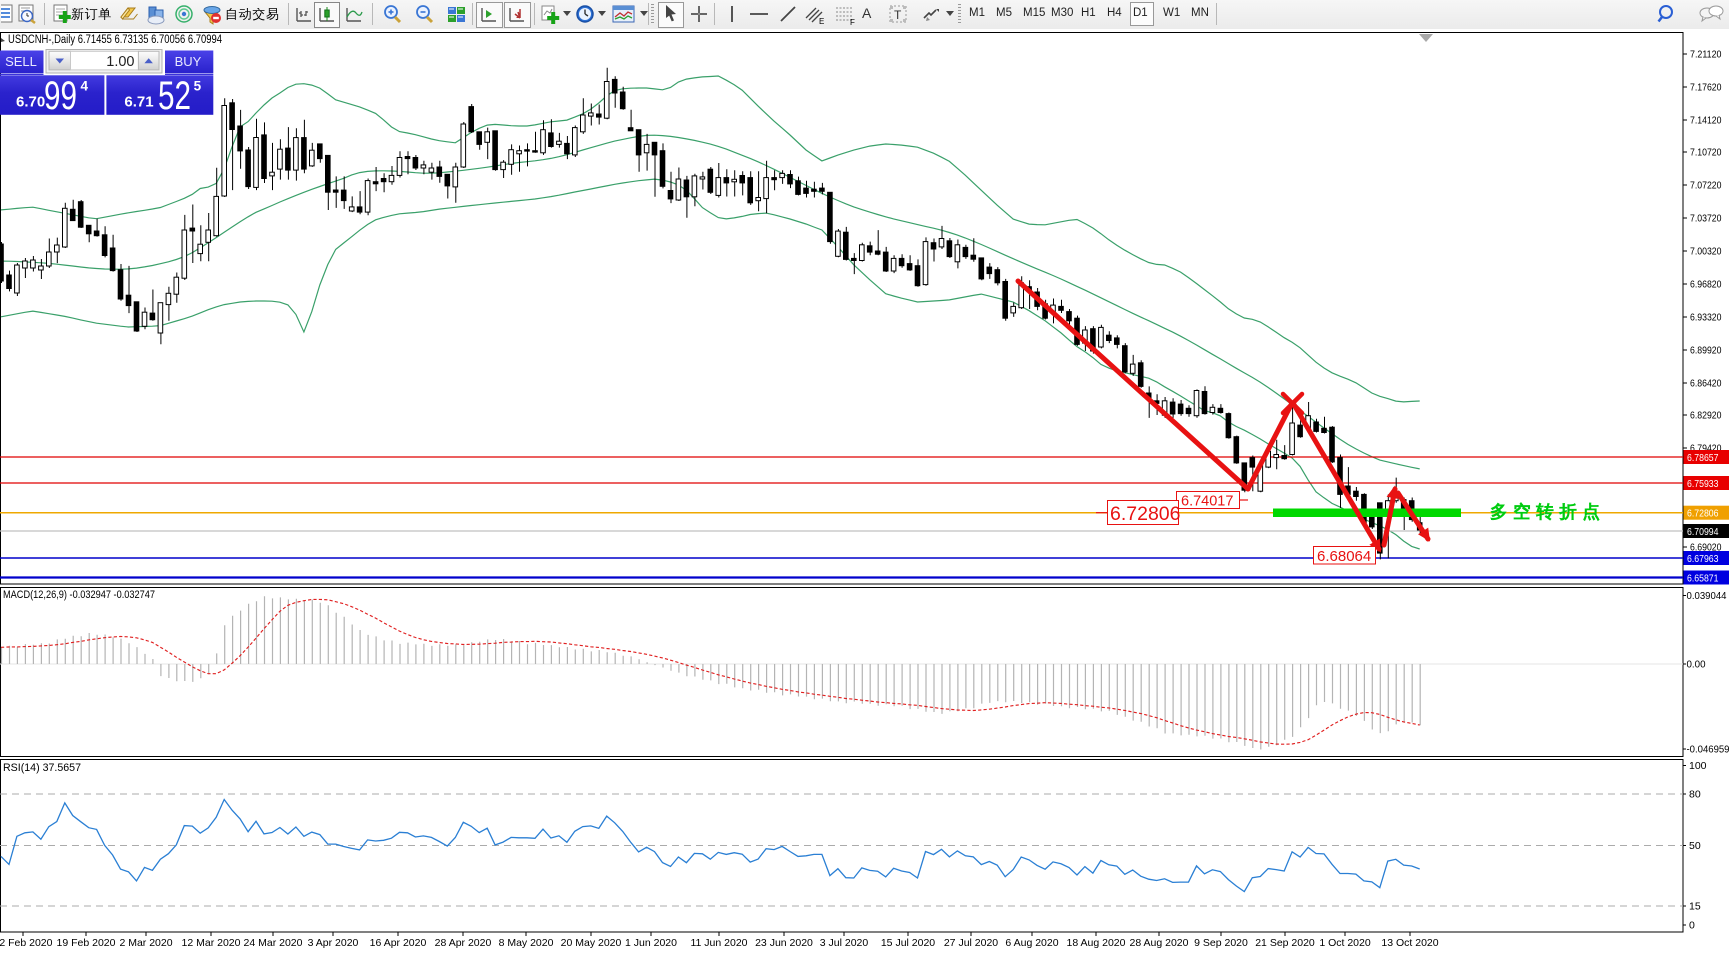 Image resolution: width=1729 pixels, height=953 pixels. I want to click on svg-text: 6.96820, so click(1706, 285).